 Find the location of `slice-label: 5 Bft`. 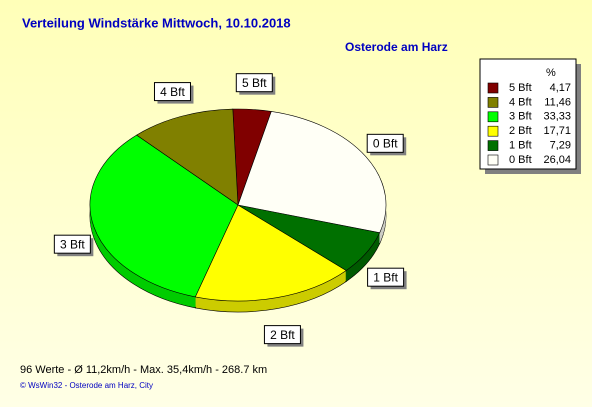

slice-label: 5 Bft is located at coordinates (254, 83).